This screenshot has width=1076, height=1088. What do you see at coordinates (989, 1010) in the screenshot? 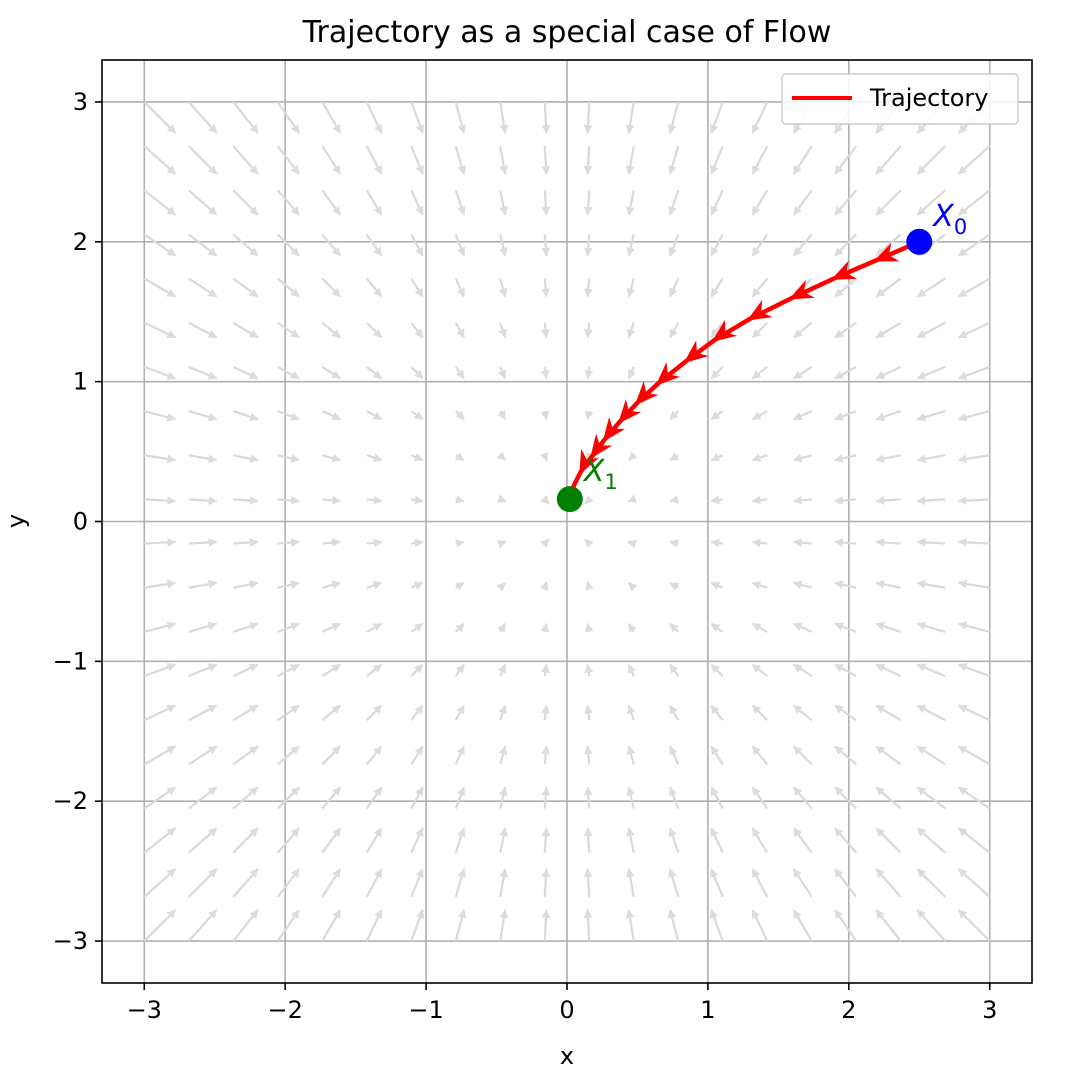
I see `x-tick-label: 3` at bounding box center [989, 1010].